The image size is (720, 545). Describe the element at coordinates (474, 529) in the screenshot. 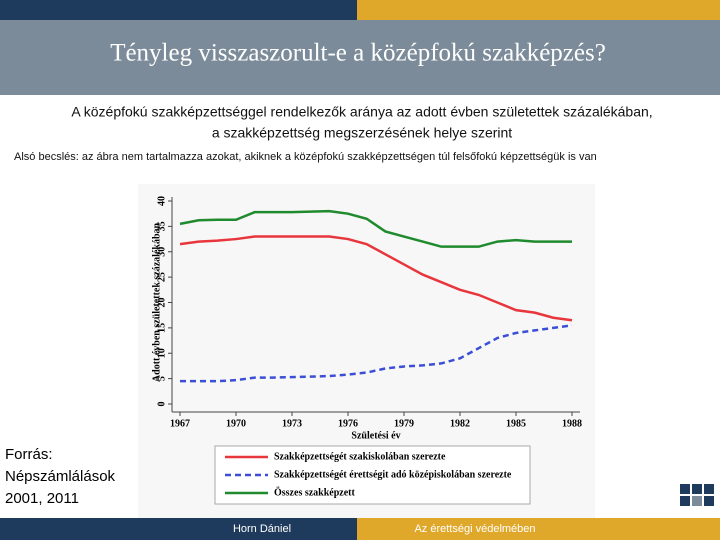

I see `footer-right: Az érettségi védelmében` at that location.